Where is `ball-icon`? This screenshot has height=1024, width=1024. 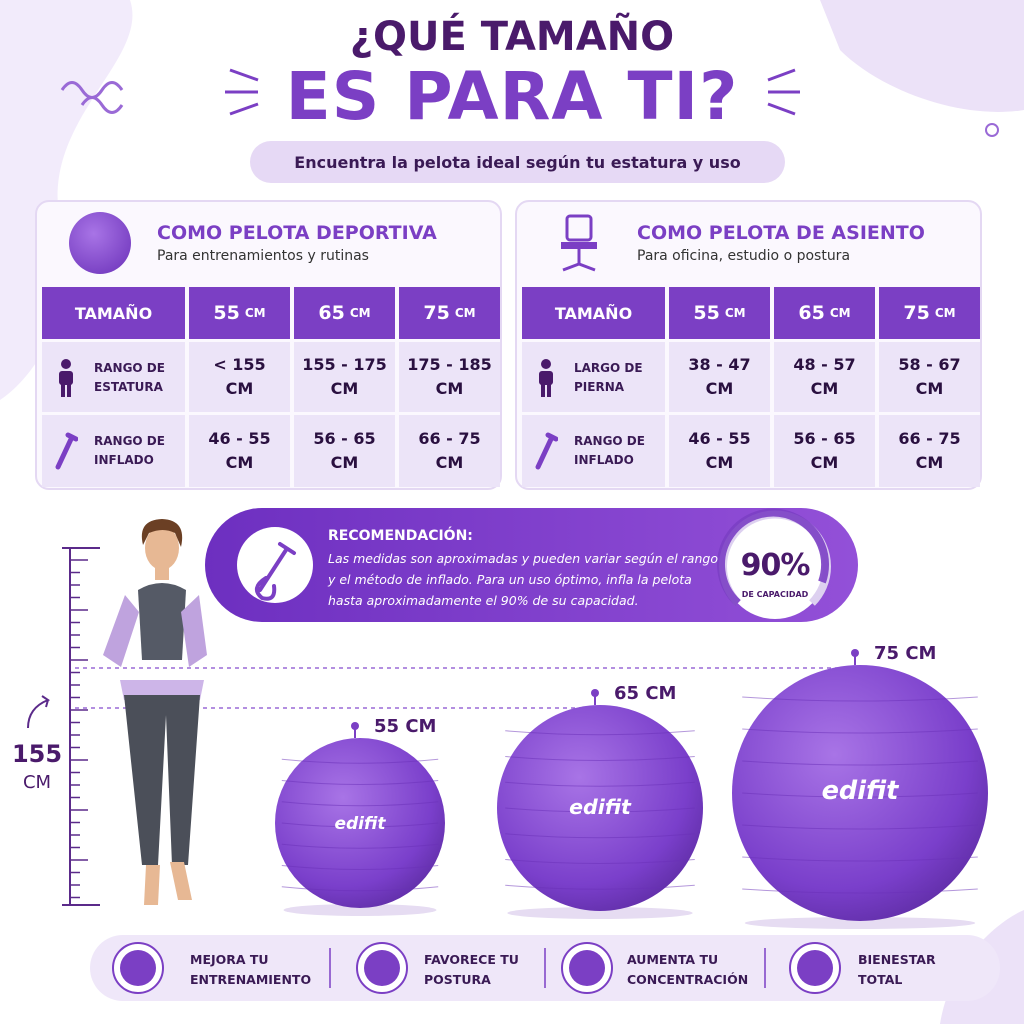 ball-icon is located at coordinates (100, 243).